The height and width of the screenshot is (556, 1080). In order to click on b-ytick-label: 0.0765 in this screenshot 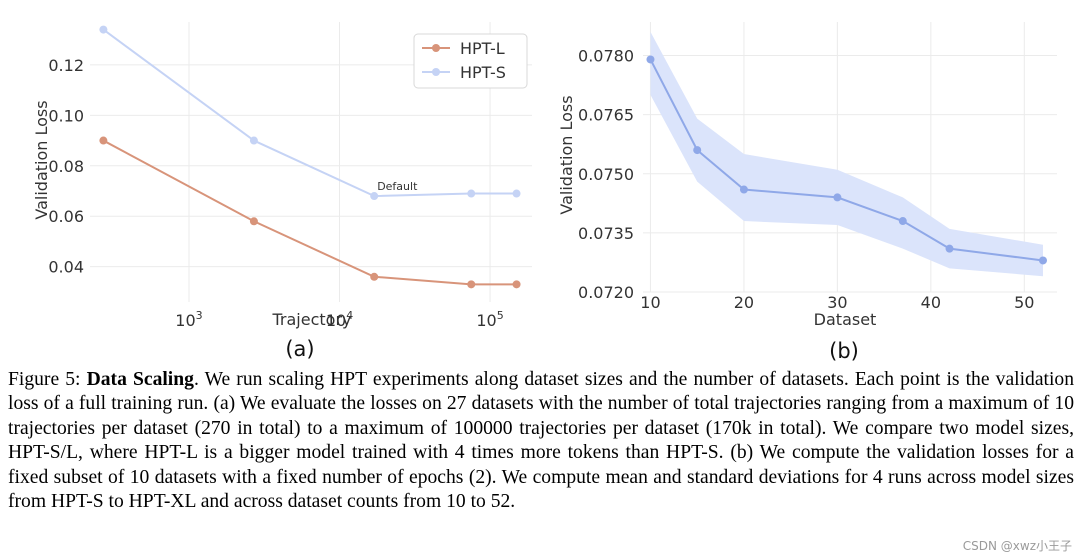, I will do `click(606, 115)`.